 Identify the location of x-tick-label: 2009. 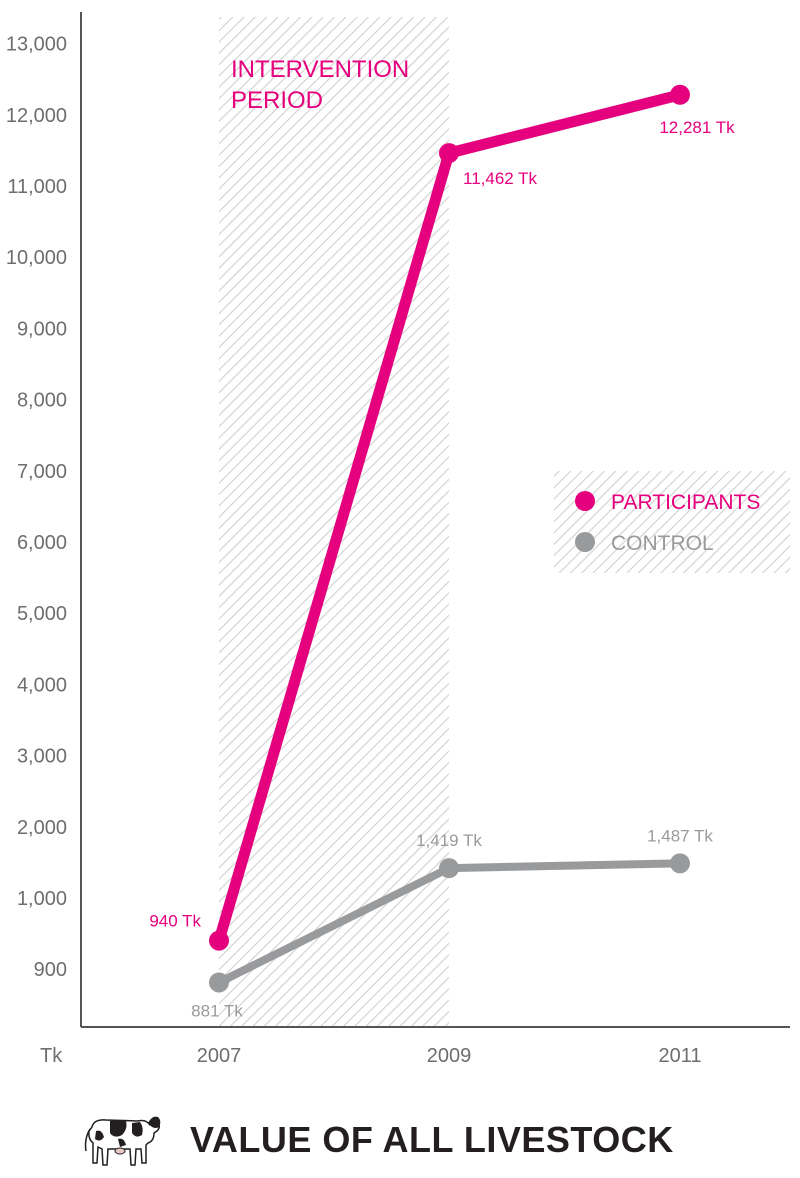
(449, 1056).